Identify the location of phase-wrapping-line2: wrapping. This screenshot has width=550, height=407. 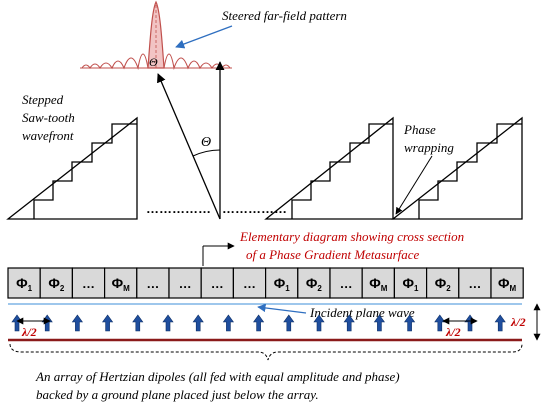
(429, 147).